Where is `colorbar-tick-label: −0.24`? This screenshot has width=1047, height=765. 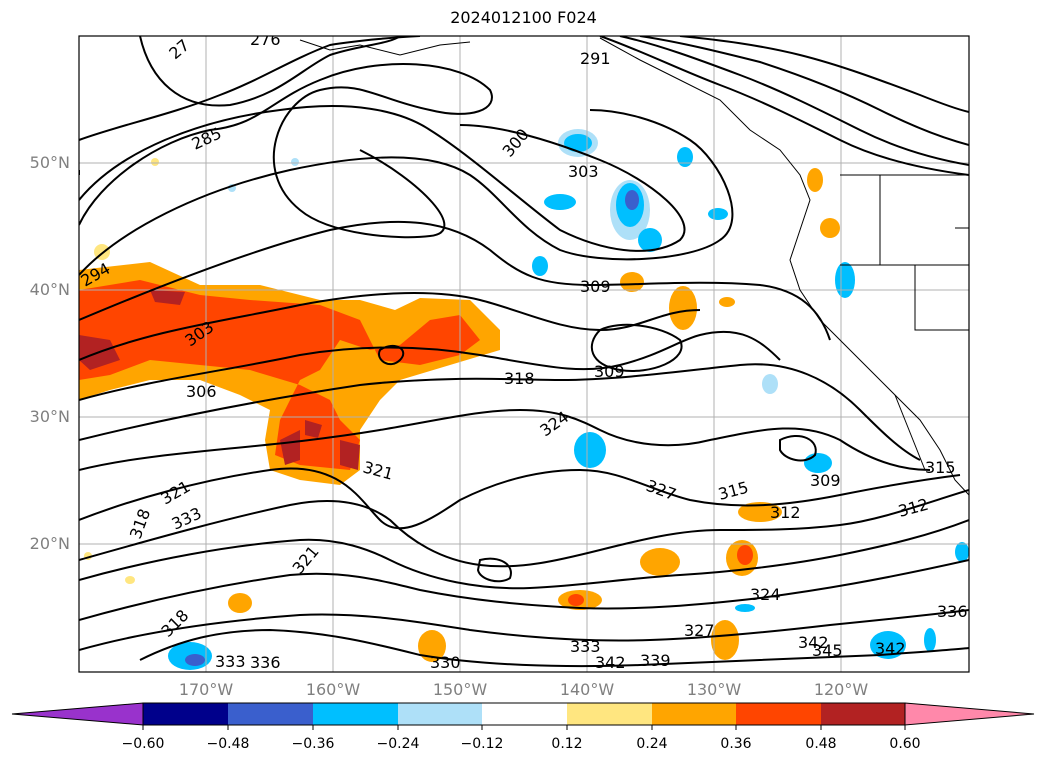 colorbar-tick-label: −0.24 is located at coordinates (398, 744).